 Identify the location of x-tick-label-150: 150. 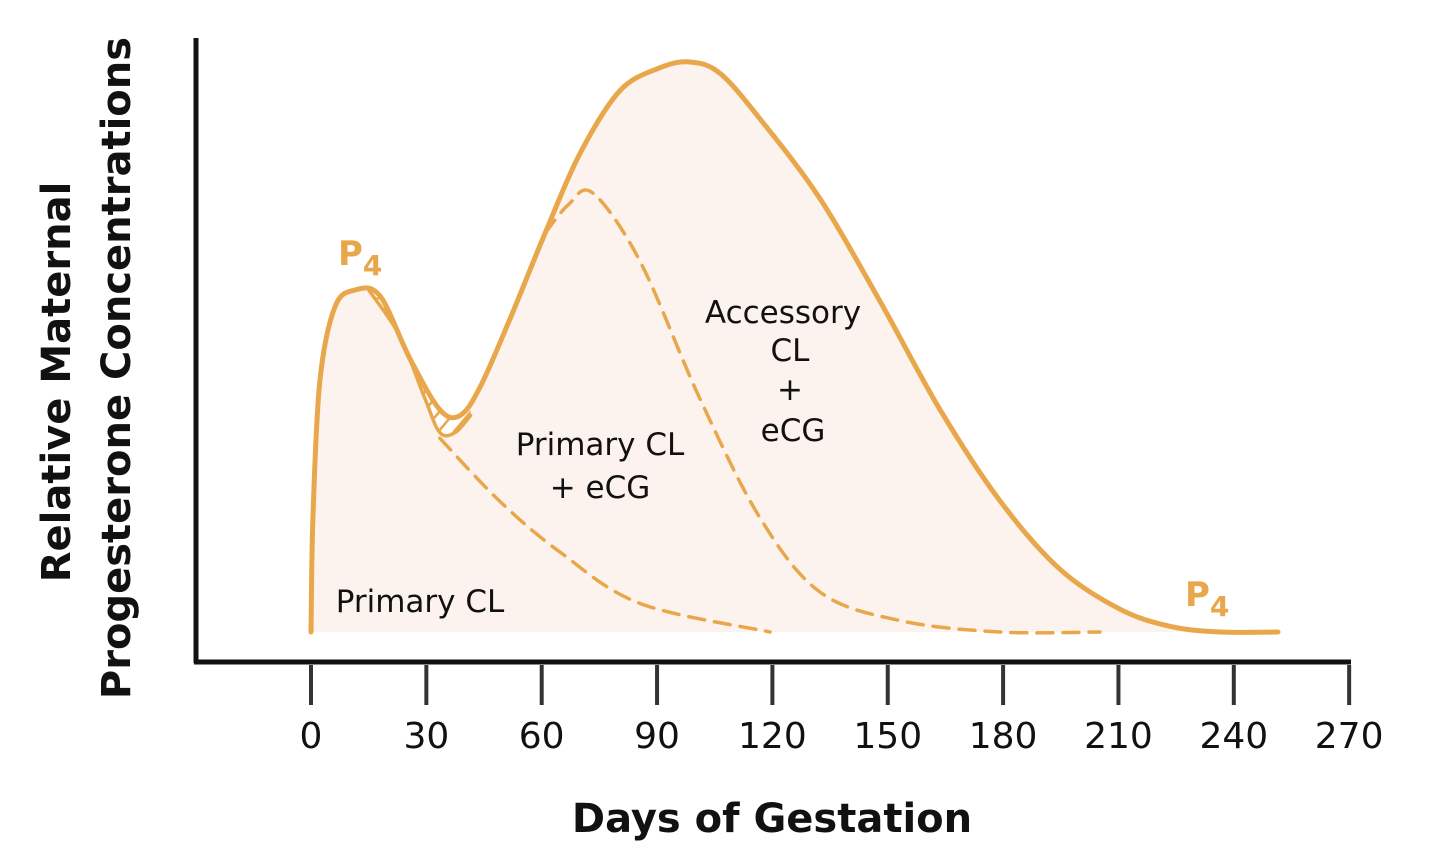
(887, 736).